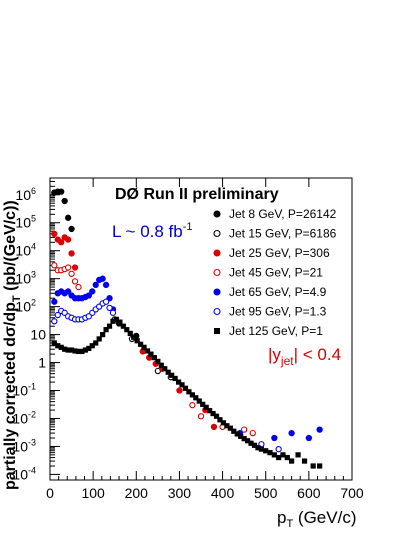  What do you see at coordinates (278, 312) in the screenshot?
I see `legend-label: Jet 95 GeV, P=1.3` at bounding box center [278, 312].